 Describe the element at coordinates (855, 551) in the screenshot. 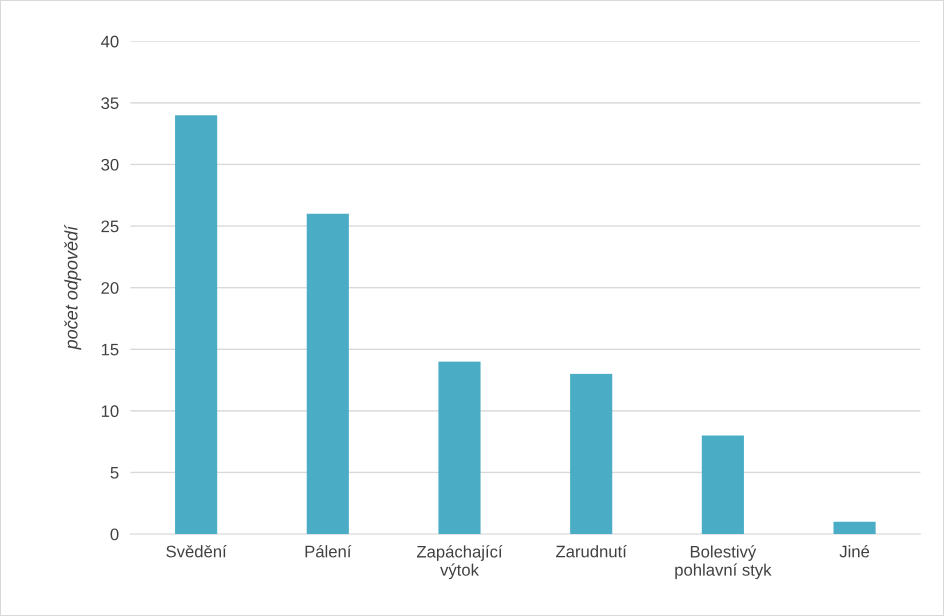

I see `x-tick-label: Jiné` at that location.